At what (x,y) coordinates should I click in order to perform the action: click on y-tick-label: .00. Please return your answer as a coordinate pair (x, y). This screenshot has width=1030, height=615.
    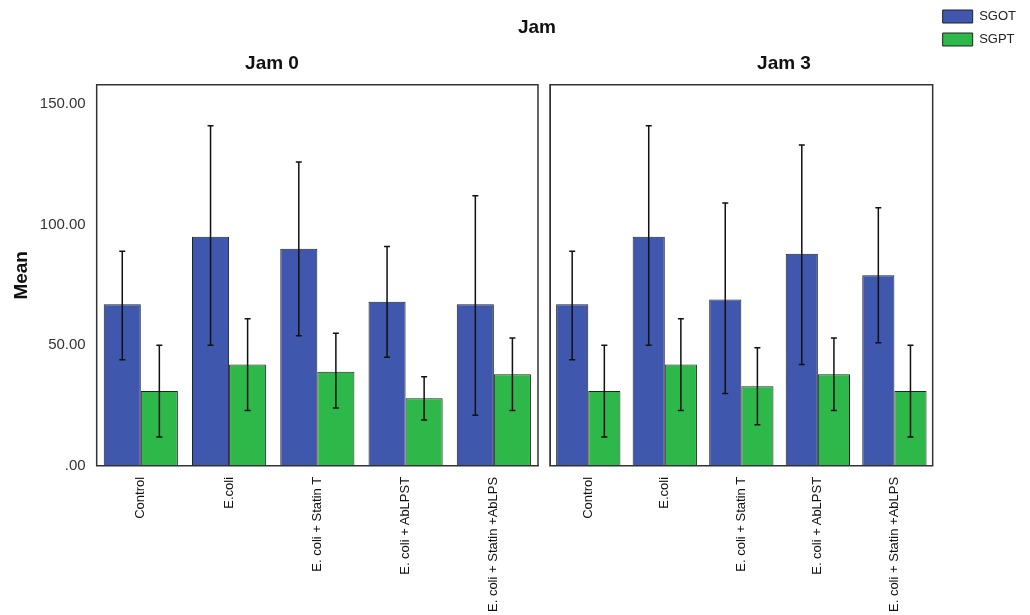
    Looking at the image, I should click on (75, 465).